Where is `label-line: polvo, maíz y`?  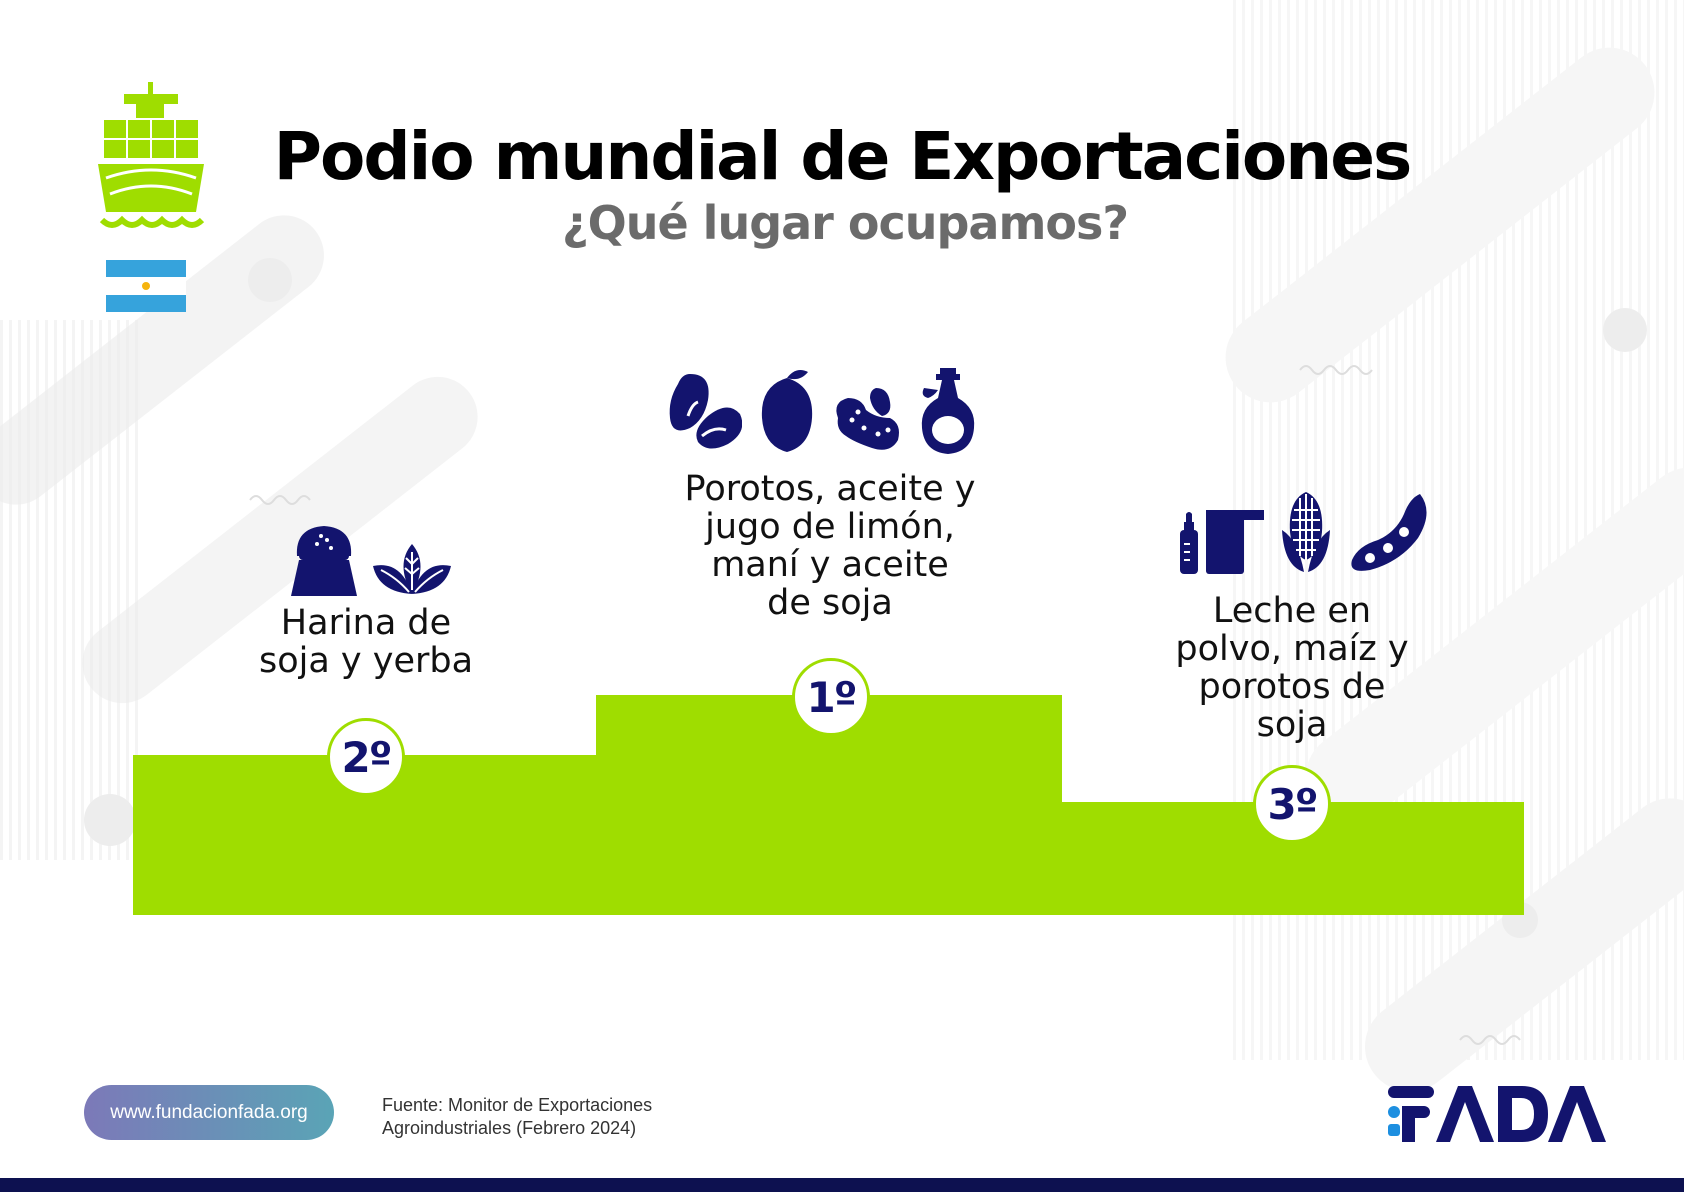 label-line: polvo, maíz y is located at coordinates (1292, 649).